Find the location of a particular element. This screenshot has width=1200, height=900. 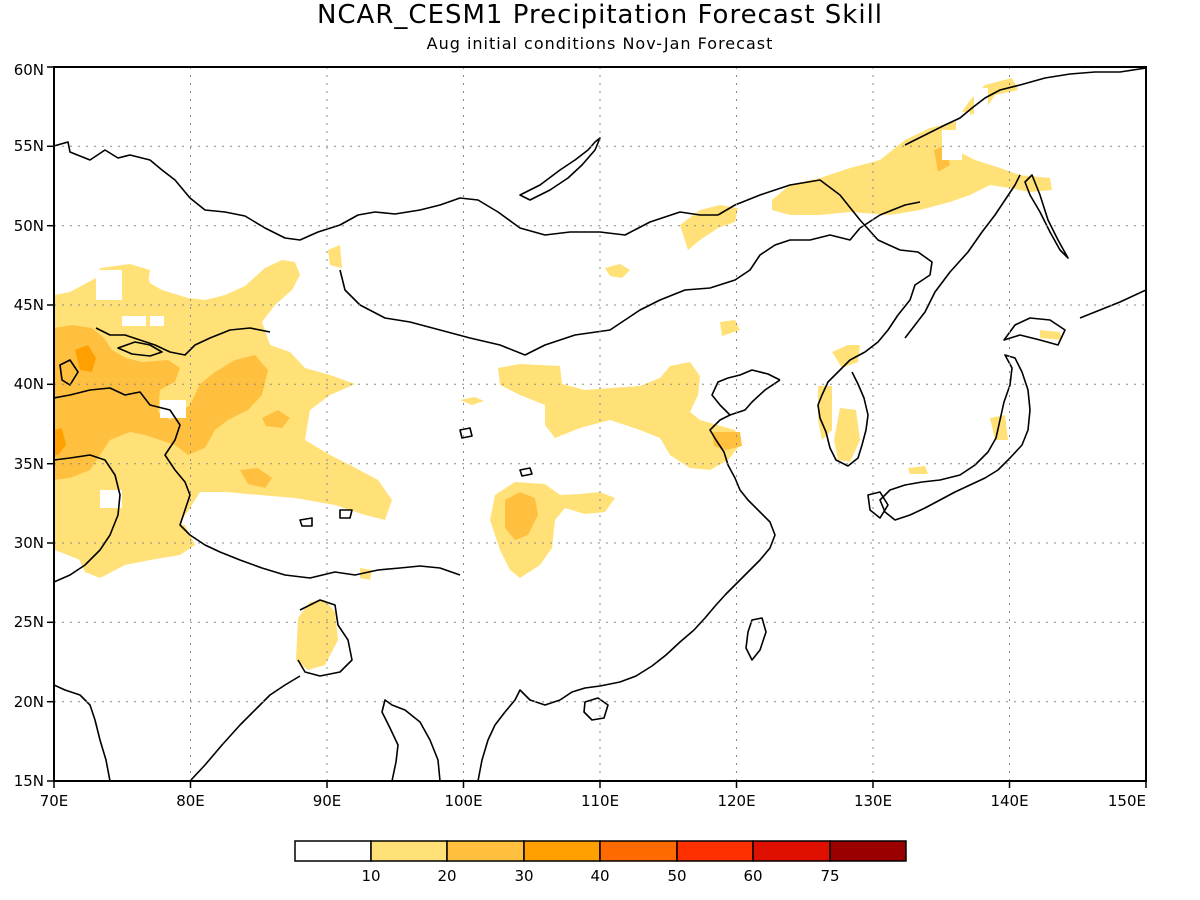

lon-tick-label: 150E is located at coordinates (1127, 801).